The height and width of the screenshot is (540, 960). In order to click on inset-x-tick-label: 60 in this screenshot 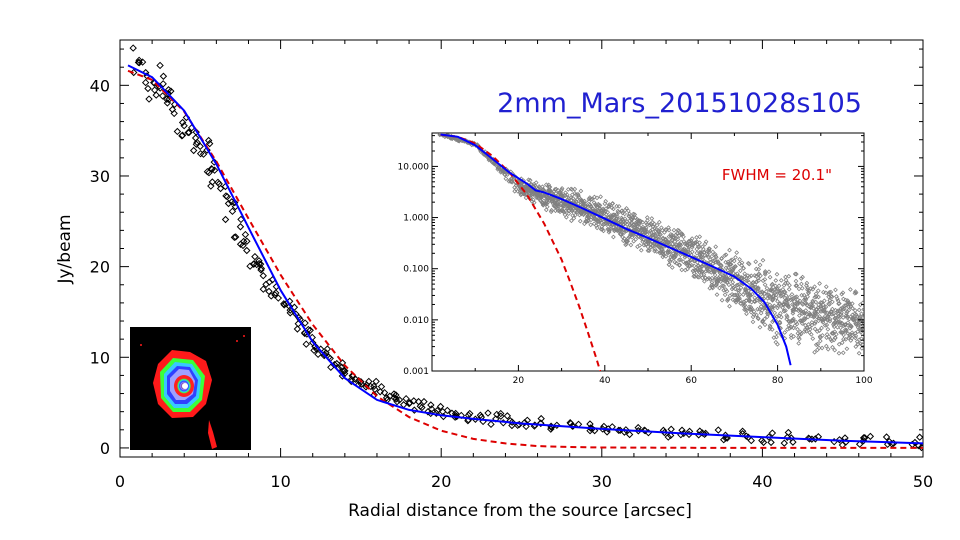, I will do `click(691, 381)`.